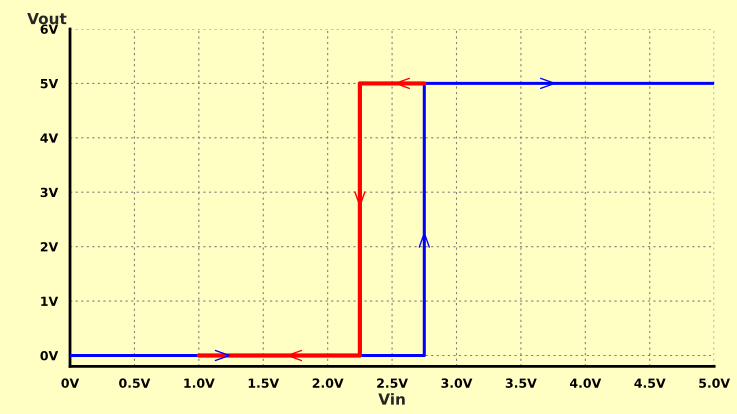  What do you see at coordinates (49, 247) in the screenshot?
I see `y-tick-label: 2V` at bounding box center [49, 247].